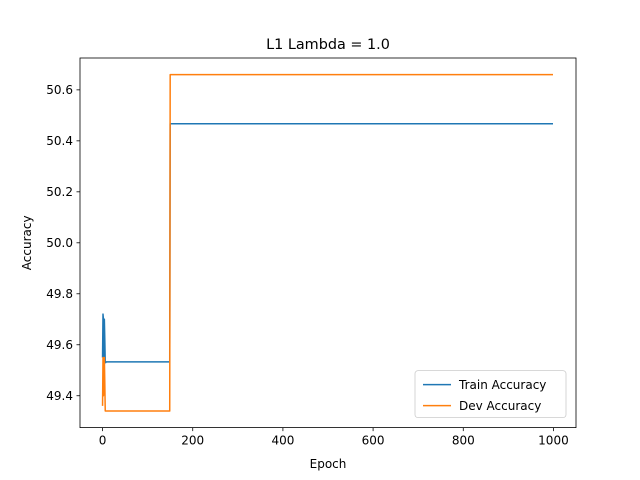 Image resolution: width=640 pixels, height=480 pixels. I want to click on chart-title: L1 Lambda = 1.0, so click(328, 45).